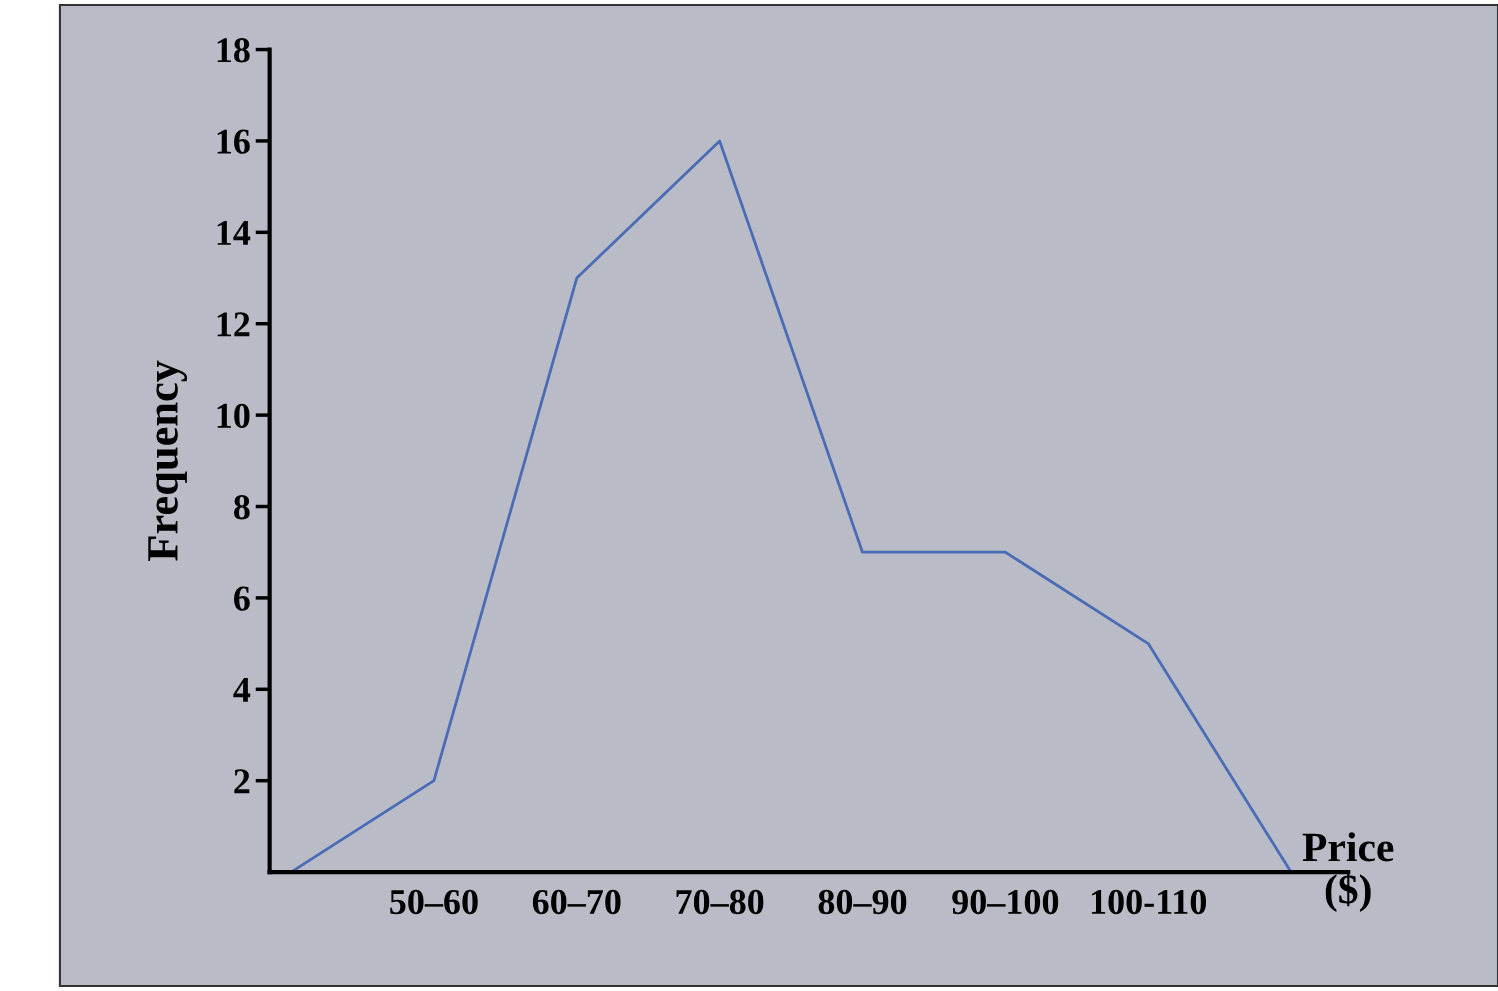 The height and width of the screenshot is (991, 1498). What do you see at coordinates (242, 598) in the screenshot?
I see `y-tick-label: 6` at bounding box center [242, 598].